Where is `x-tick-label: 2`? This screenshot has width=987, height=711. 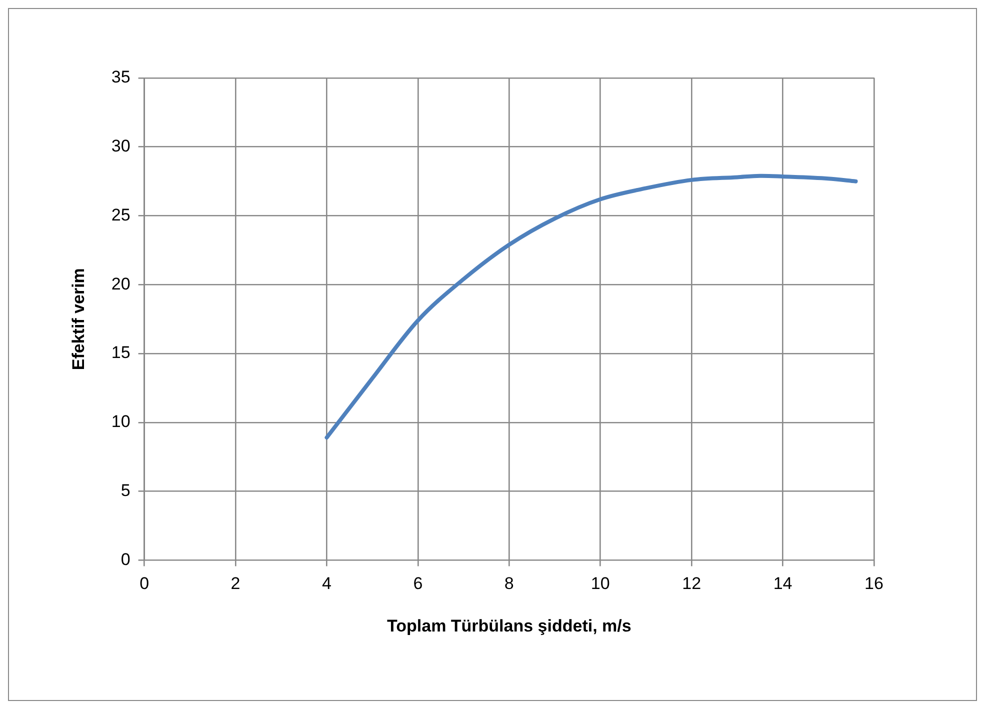 x-tick-label: 2 is located at coordinates (235, 584).